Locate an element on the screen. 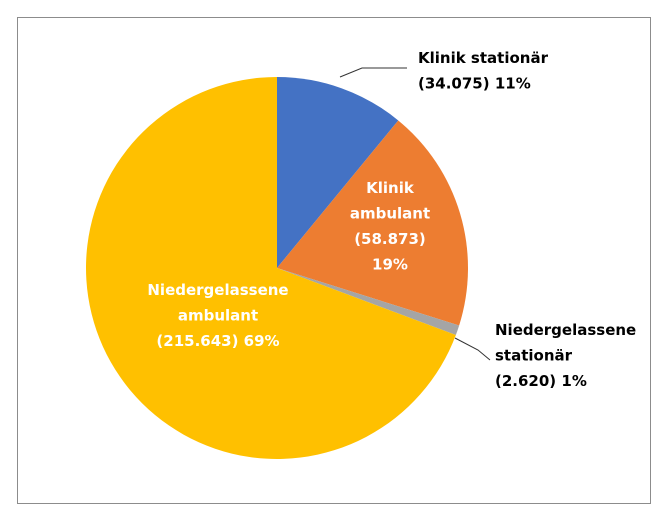  slice-label: Niedergelassene ambulant is located at coordinates (217, 303).